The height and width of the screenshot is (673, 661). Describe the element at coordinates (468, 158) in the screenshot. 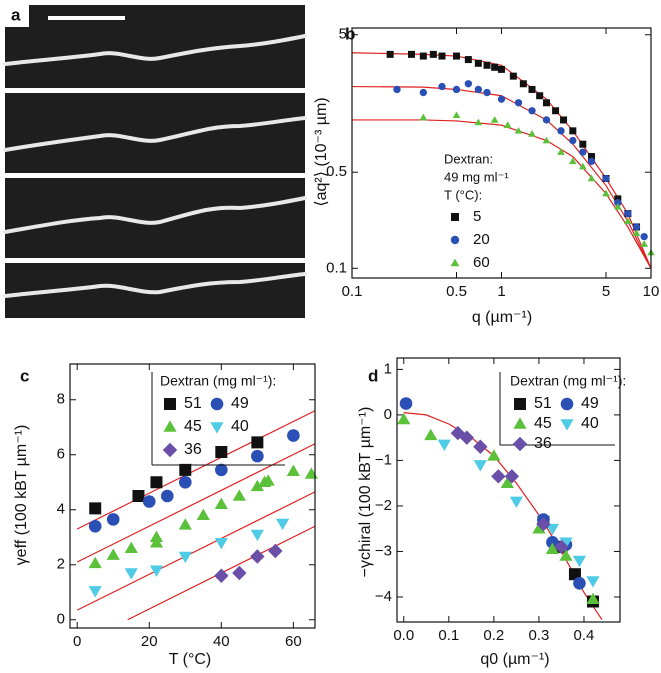

I see `legend-title: Dextran:` at that location.